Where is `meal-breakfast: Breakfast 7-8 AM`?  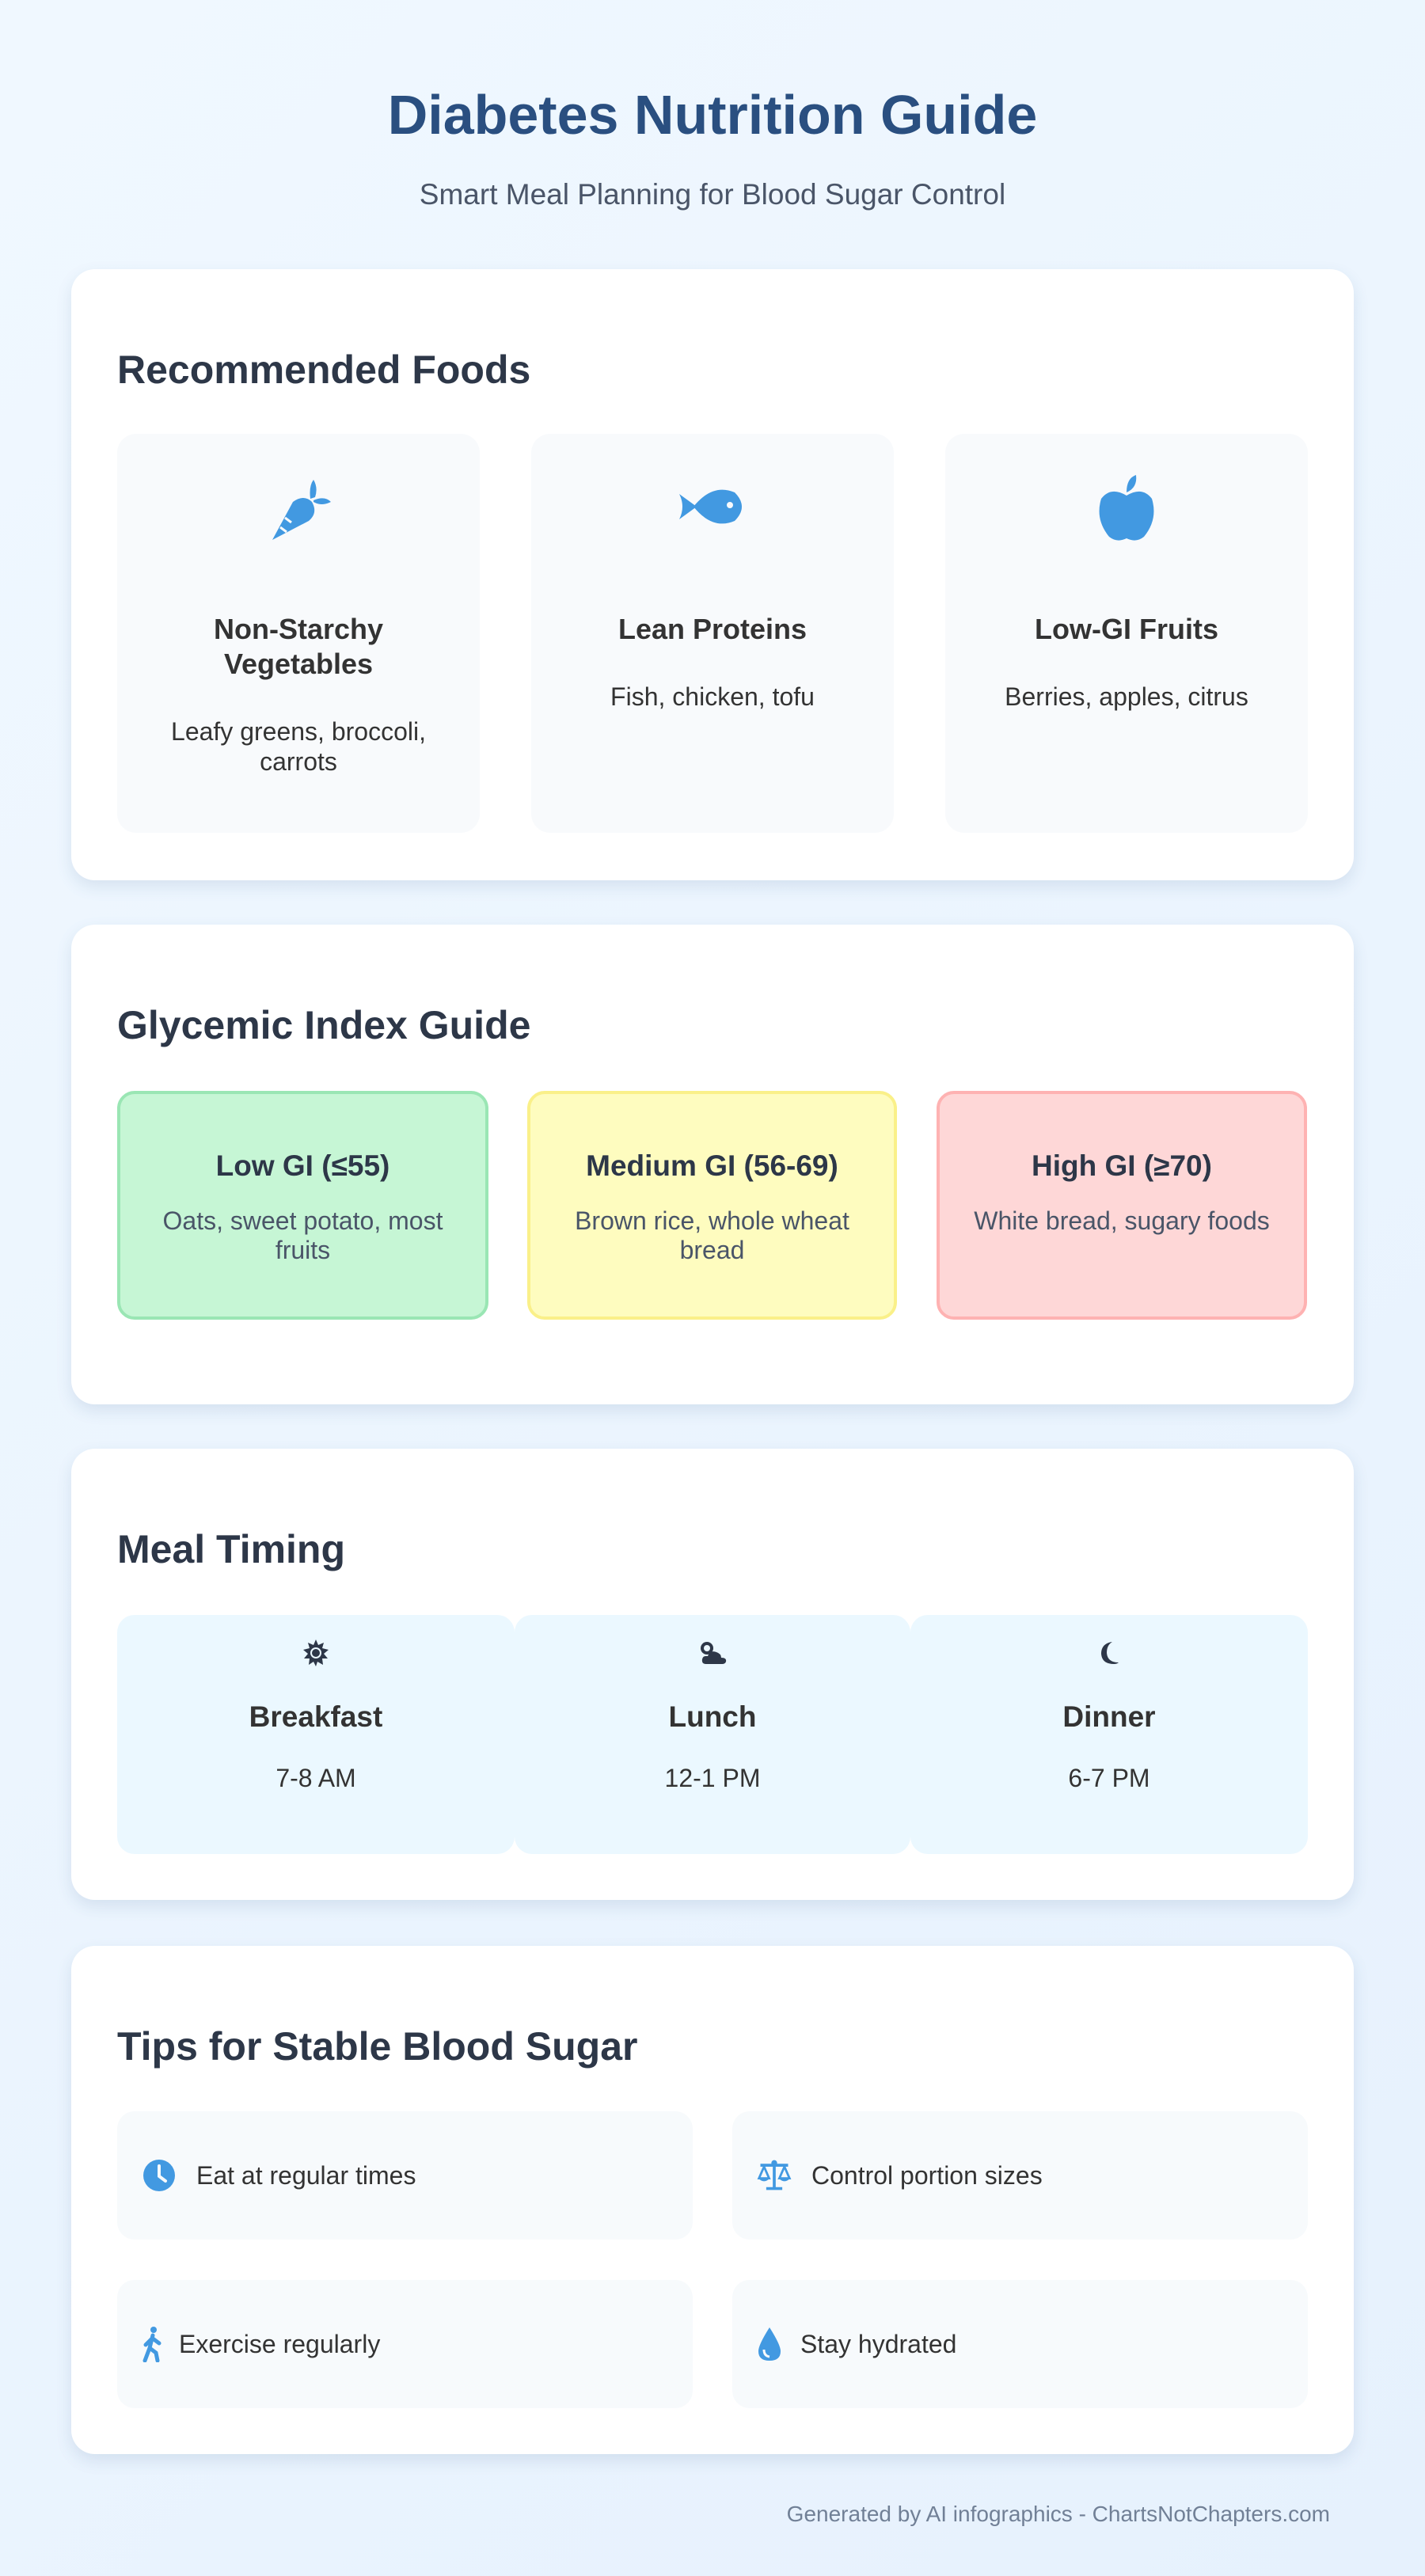 meal-breakfast: Breakfast 7-8 AM is located at coordinates (316, 1735).